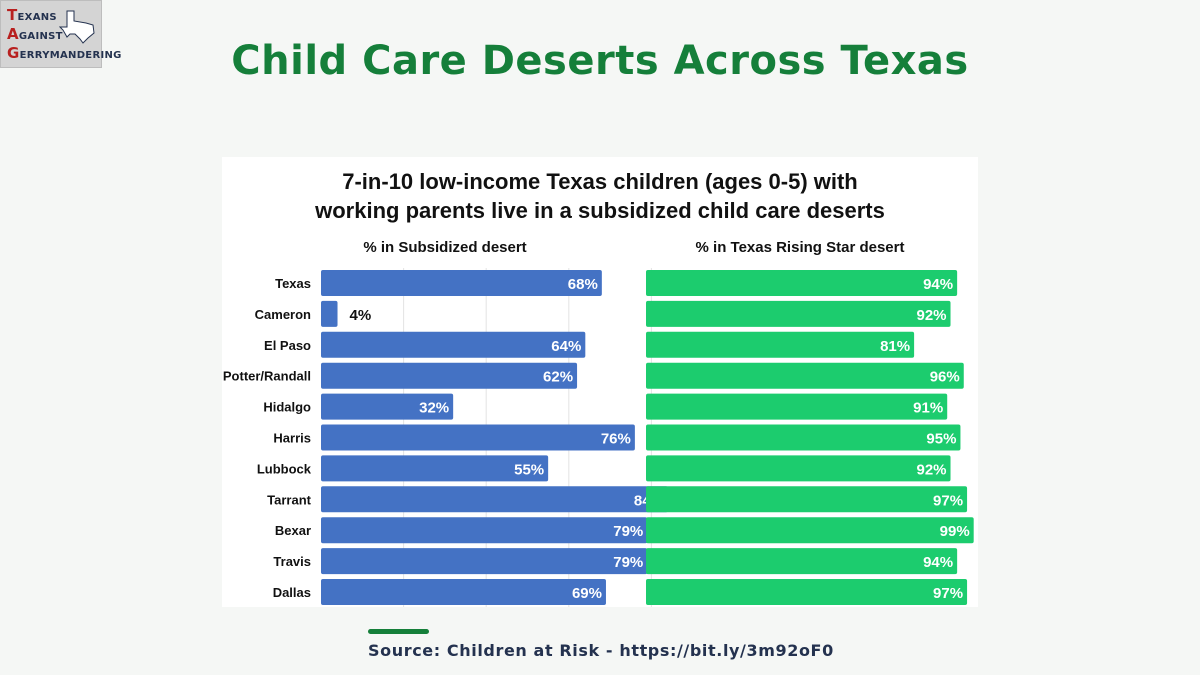  I want to click on data-label: 81%, so click(895, 346).